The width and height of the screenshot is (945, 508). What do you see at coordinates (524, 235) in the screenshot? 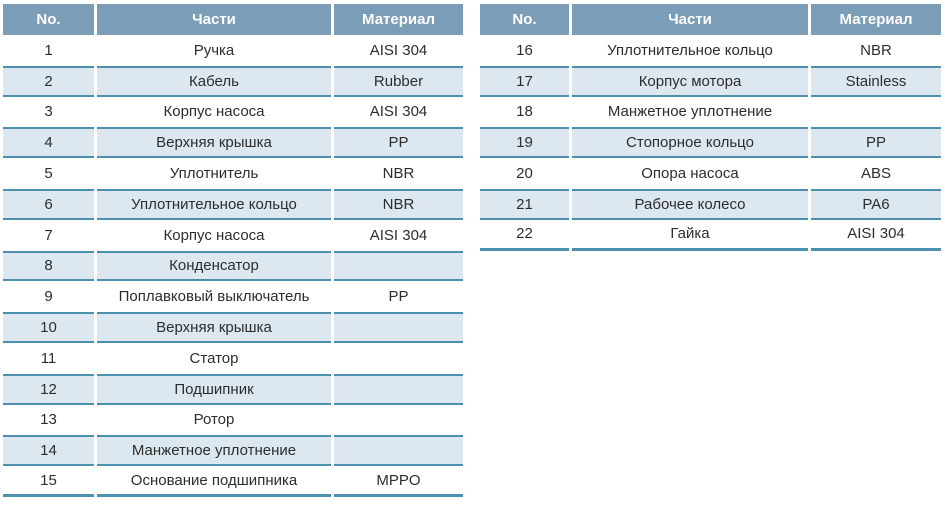
I see `cell-no: 22` at bounding box center [524, 235].